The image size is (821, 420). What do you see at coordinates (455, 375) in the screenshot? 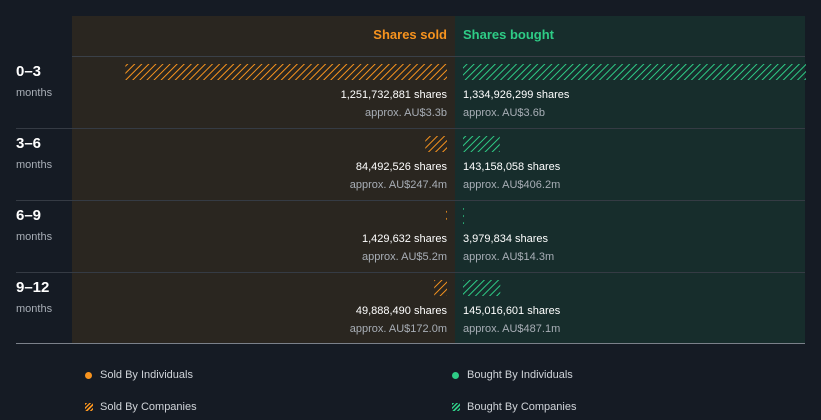
I see `legend-bought-individuals-marker` at bounding box center [455, 375].